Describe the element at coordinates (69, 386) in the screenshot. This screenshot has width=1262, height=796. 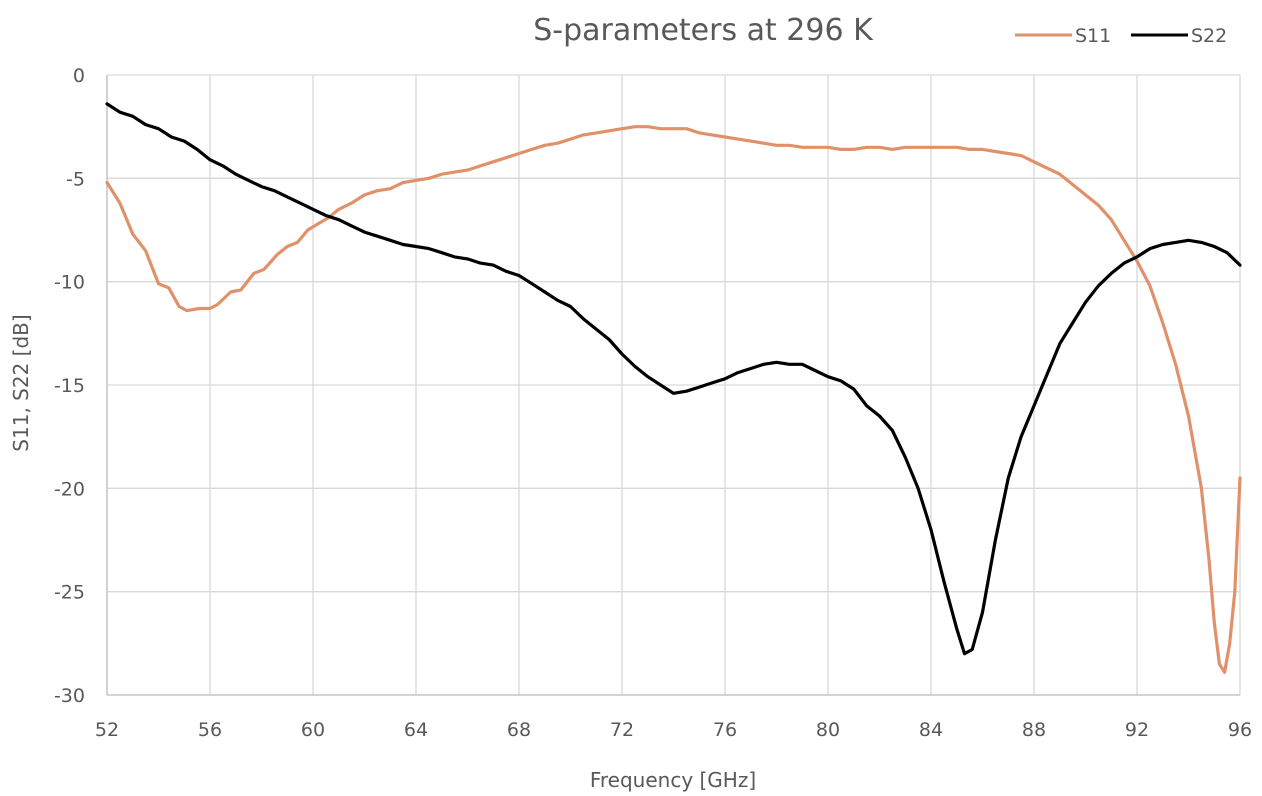
I see `y-tick-label: -15` at that location.